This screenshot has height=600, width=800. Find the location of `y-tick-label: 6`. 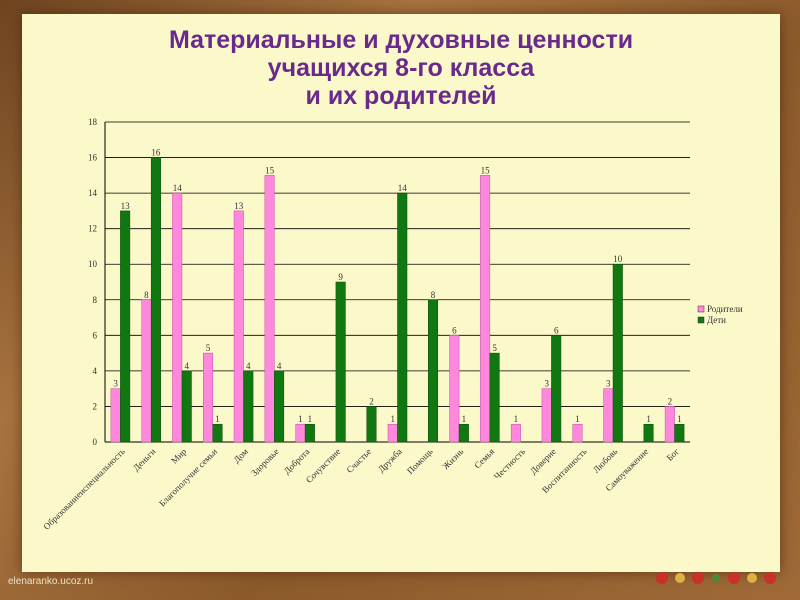

y-tick-label: 6 is located at coordinates (95, 335).